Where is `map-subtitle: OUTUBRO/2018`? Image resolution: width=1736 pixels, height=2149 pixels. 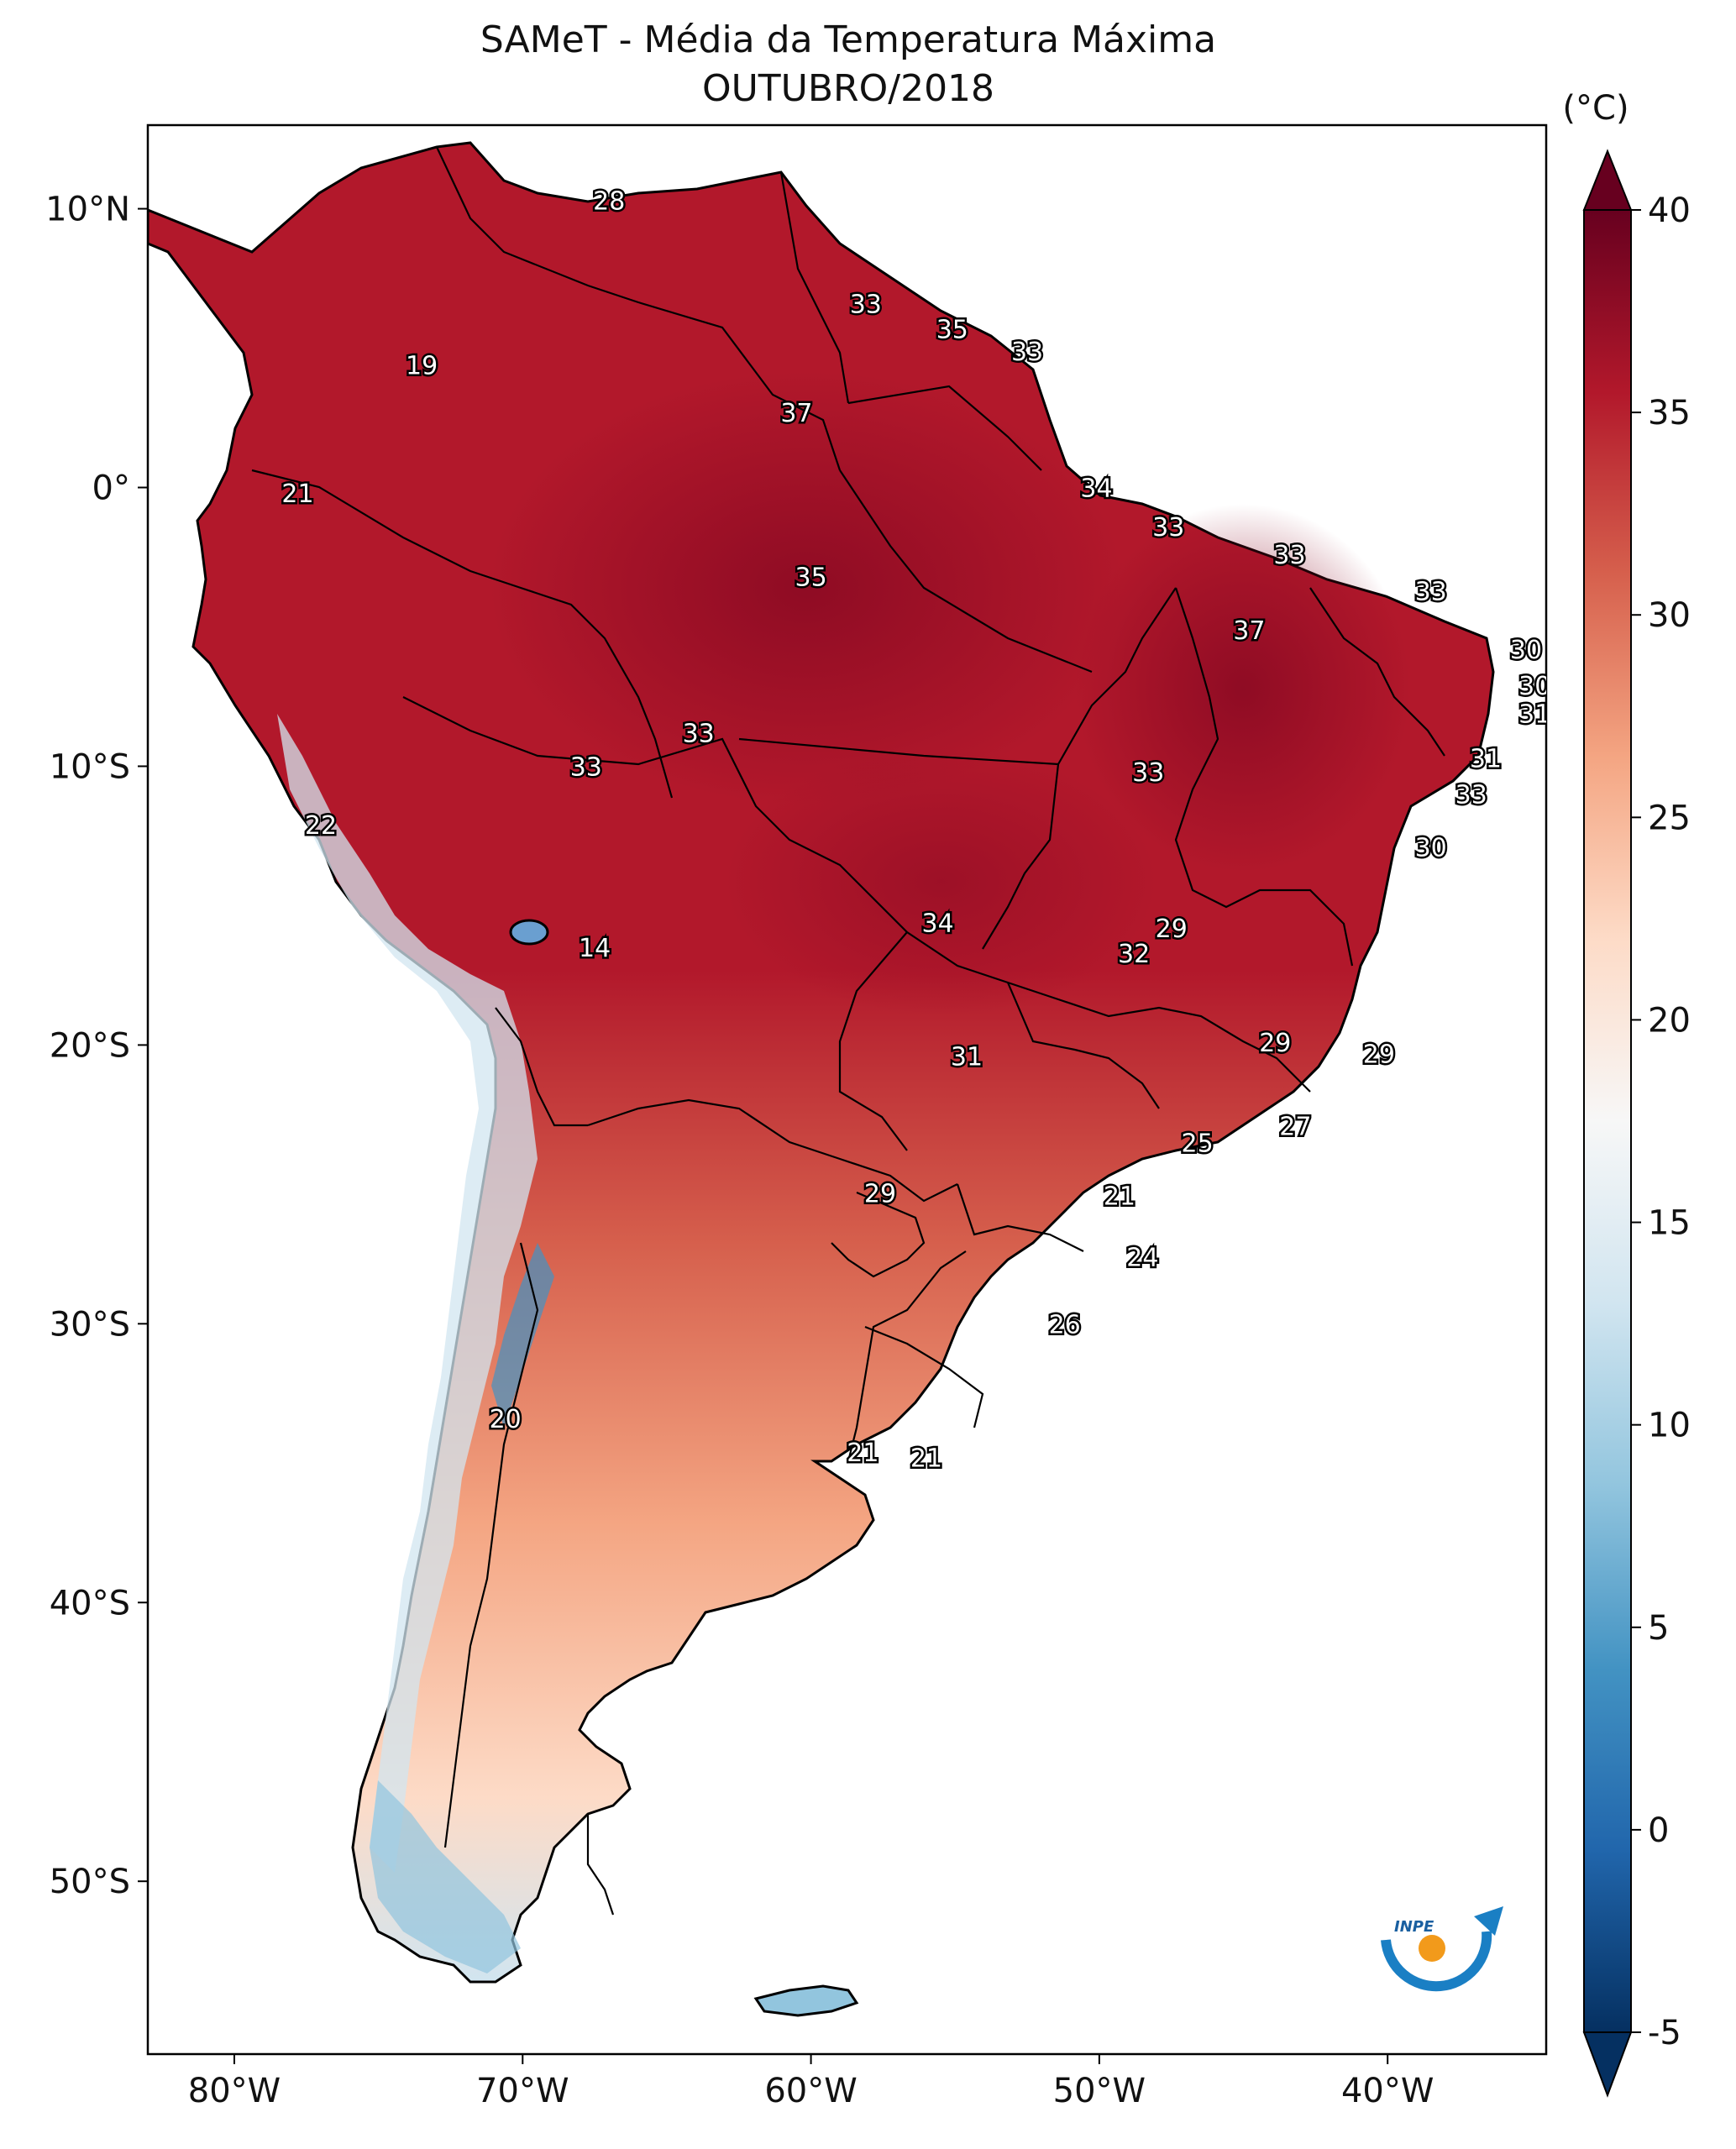
map-subtitle: OUTUBRO/2018 is located at coordinates (848, 88).